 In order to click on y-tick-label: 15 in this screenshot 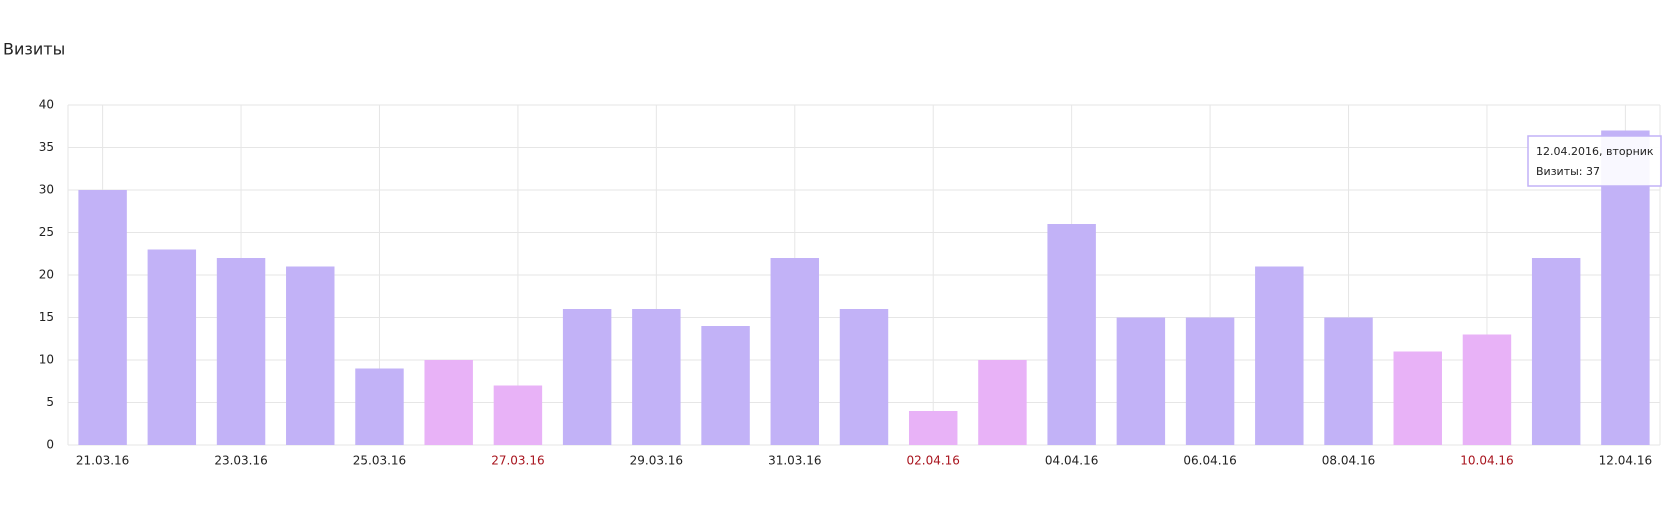, I will do `click(46, 317)`.